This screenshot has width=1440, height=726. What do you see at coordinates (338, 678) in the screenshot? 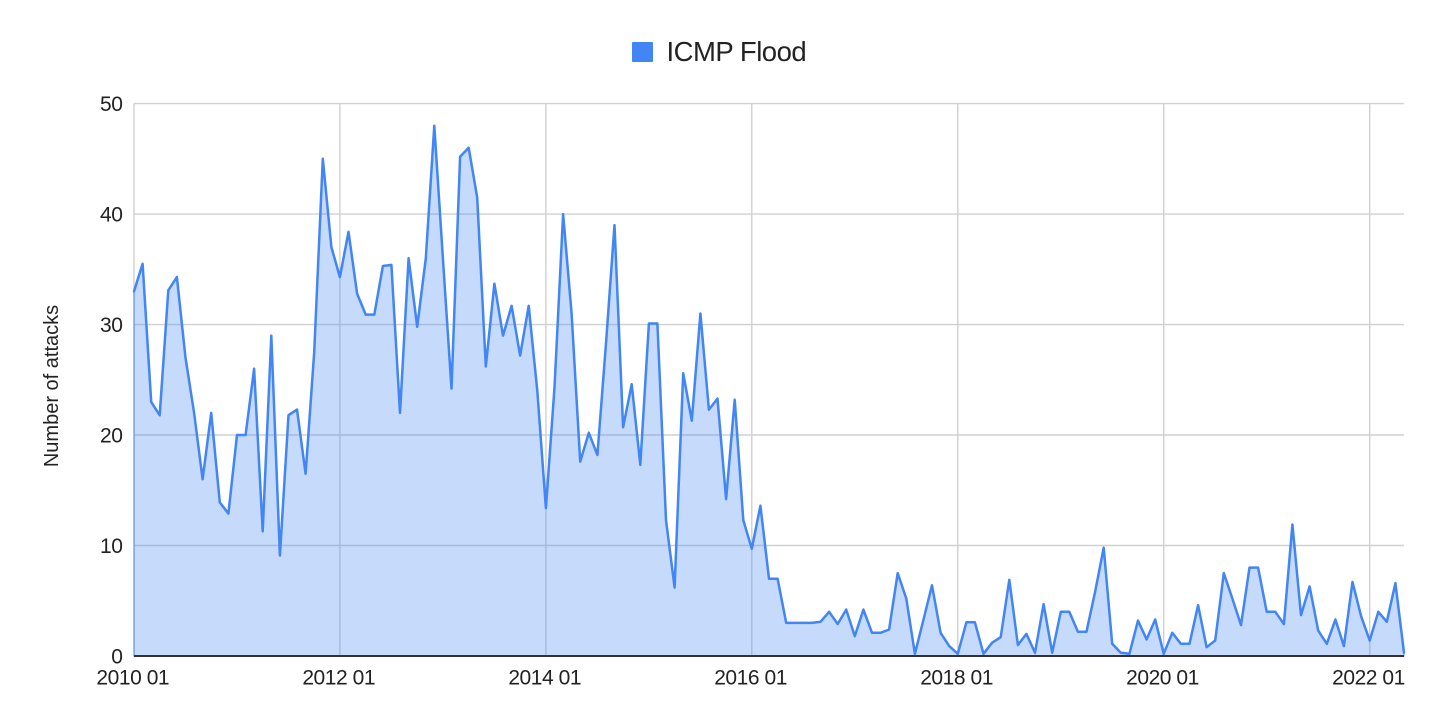
I see `svg-text: 2012 01` at bounding box center [338, 678].